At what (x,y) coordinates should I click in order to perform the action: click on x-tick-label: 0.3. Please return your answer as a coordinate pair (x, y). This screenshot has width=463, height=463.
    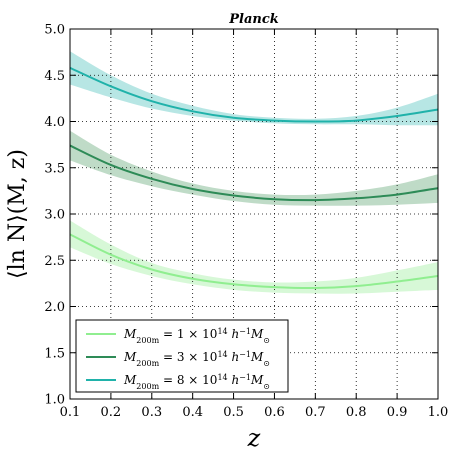
    Looking at the image, I should click on (151, 412).